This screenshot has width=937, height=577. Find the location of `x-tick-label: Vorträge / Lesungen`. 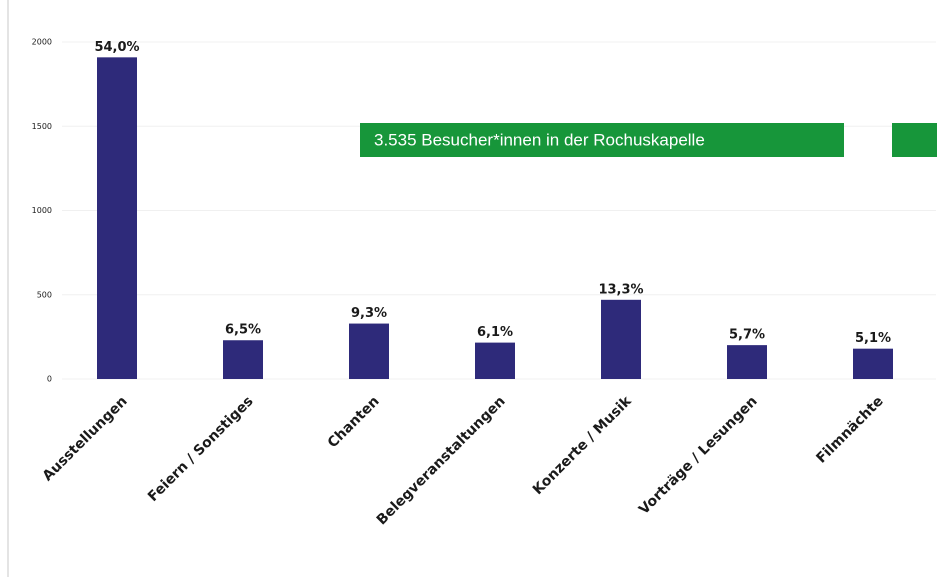

x-tick-label: Vorträge / Lesungen is located at coordinates (698, 455).